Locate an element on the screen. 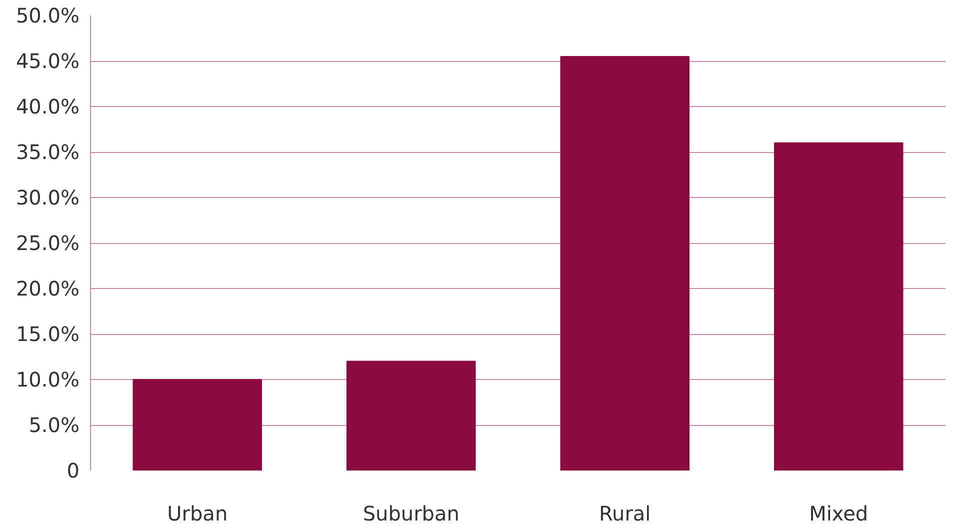 Image resolution: width=965 pixels, height=528 pixels. y-tick-label: 5.0% is located at coordinates (54, 425).